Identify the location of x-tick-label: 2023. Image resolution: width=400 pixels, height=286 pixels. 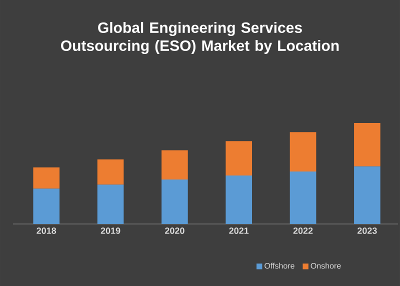
(367, 231).